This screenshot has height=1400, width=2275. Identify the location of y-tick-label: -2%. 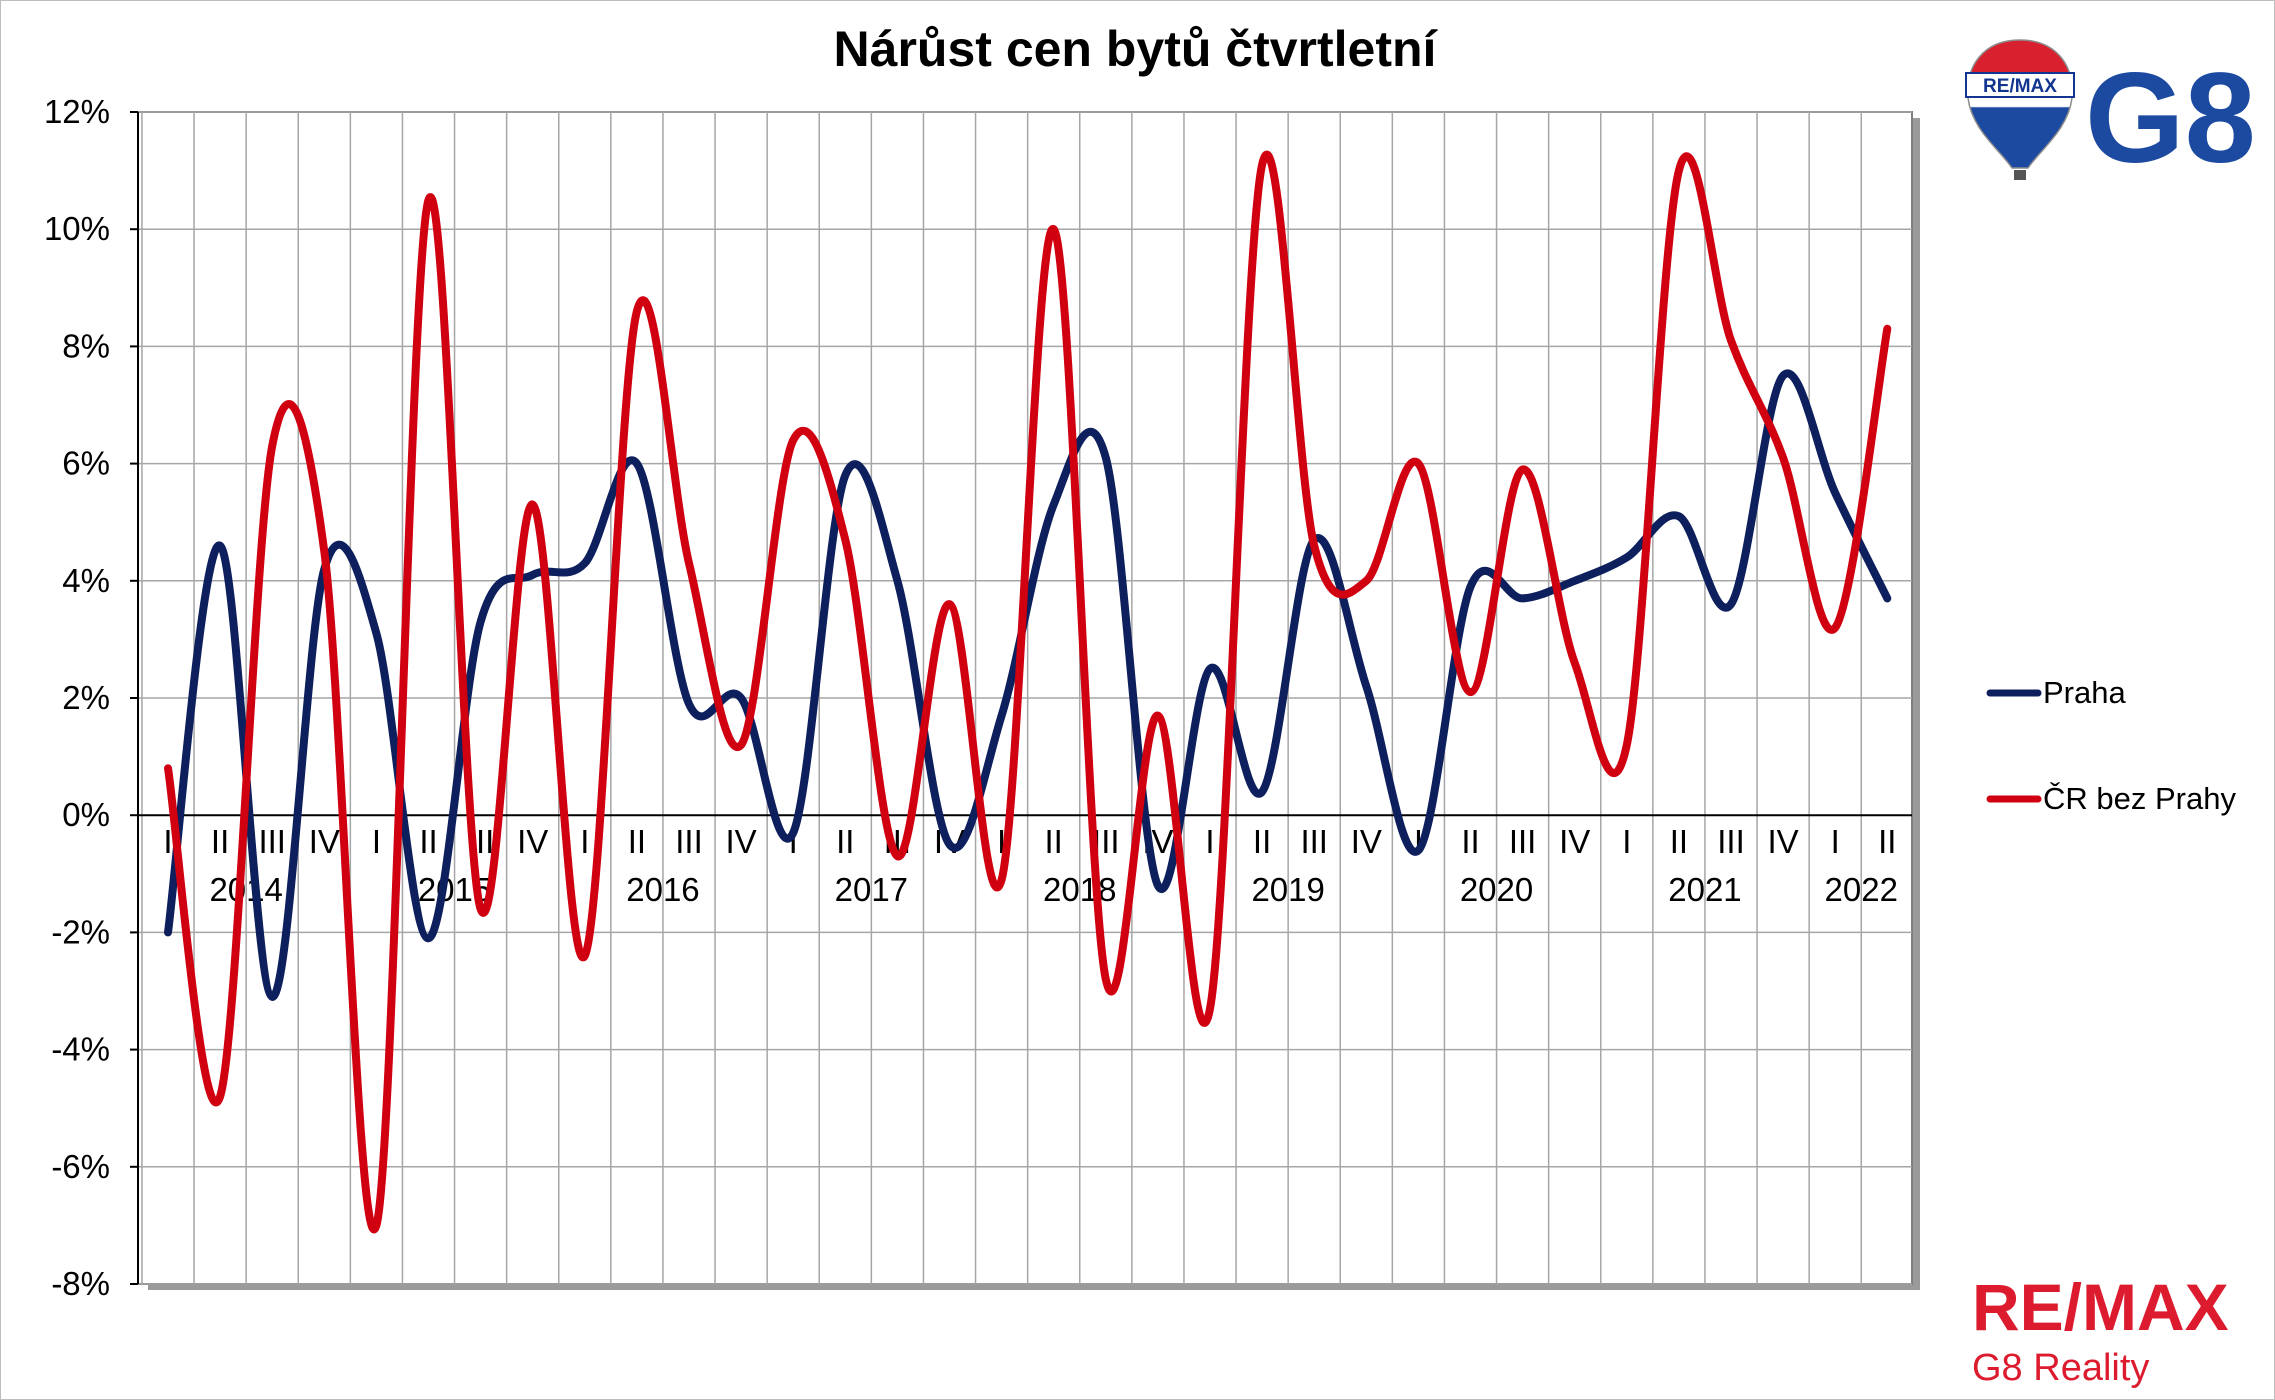
(80, 931).